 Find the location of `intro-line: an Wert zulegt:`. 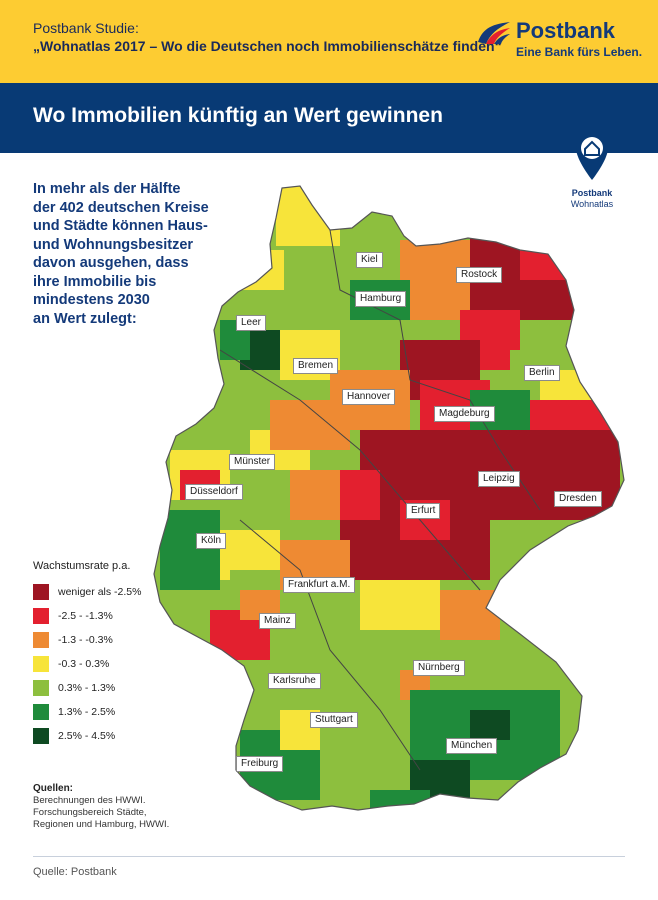

intro-line: an Wert zulegt: is located at coordinates (85, 318).